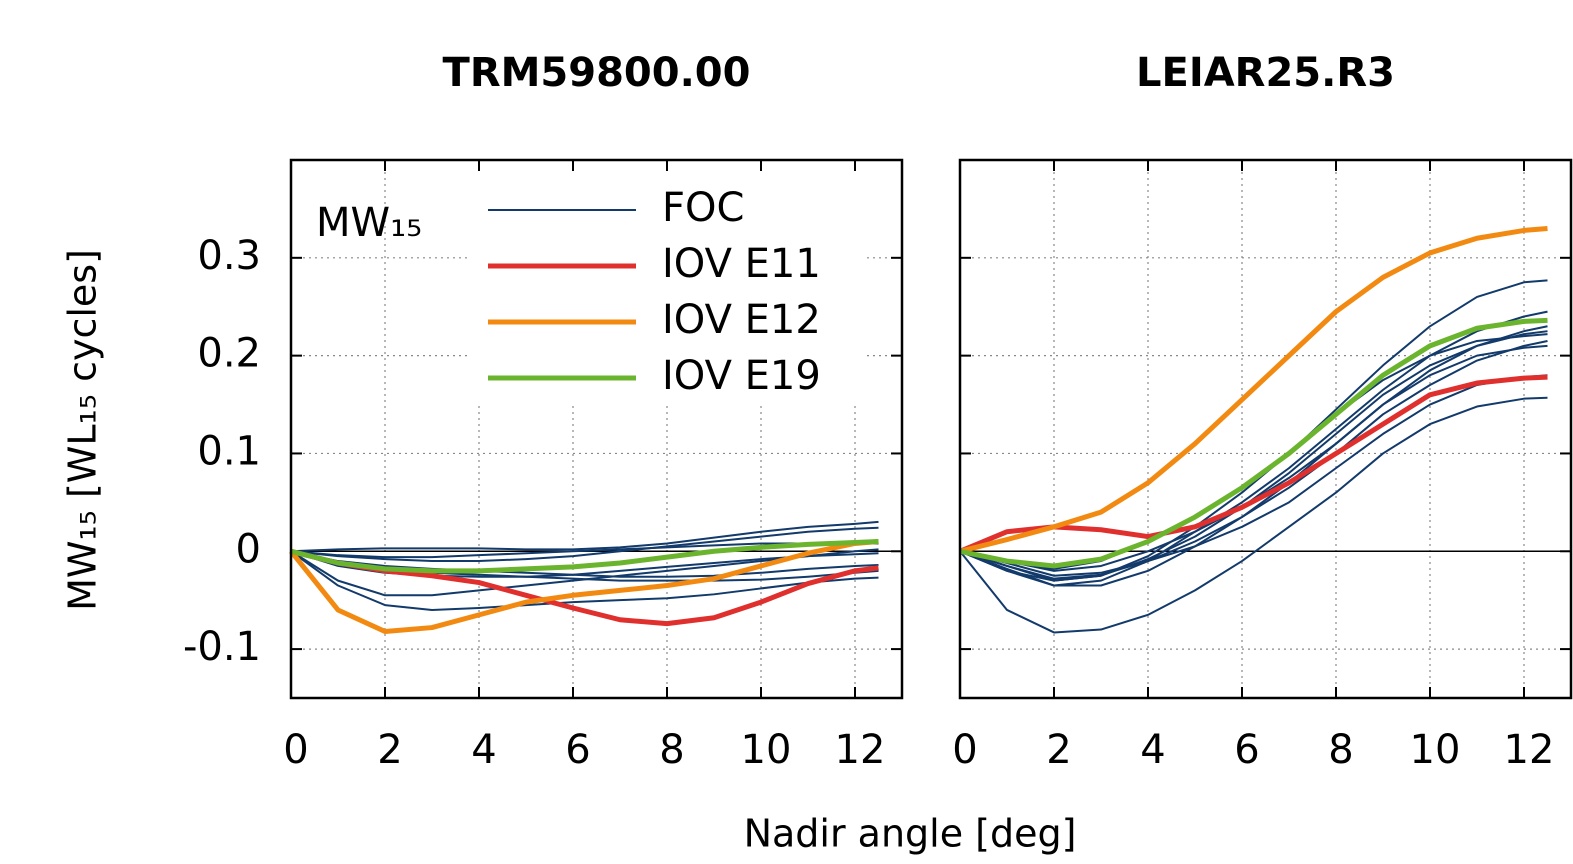 The width and height of the screenshot is (1573, 864). I want to click on y-axis-label: MW₁₅ [WL₁₅ cycles], so click(83, 430).